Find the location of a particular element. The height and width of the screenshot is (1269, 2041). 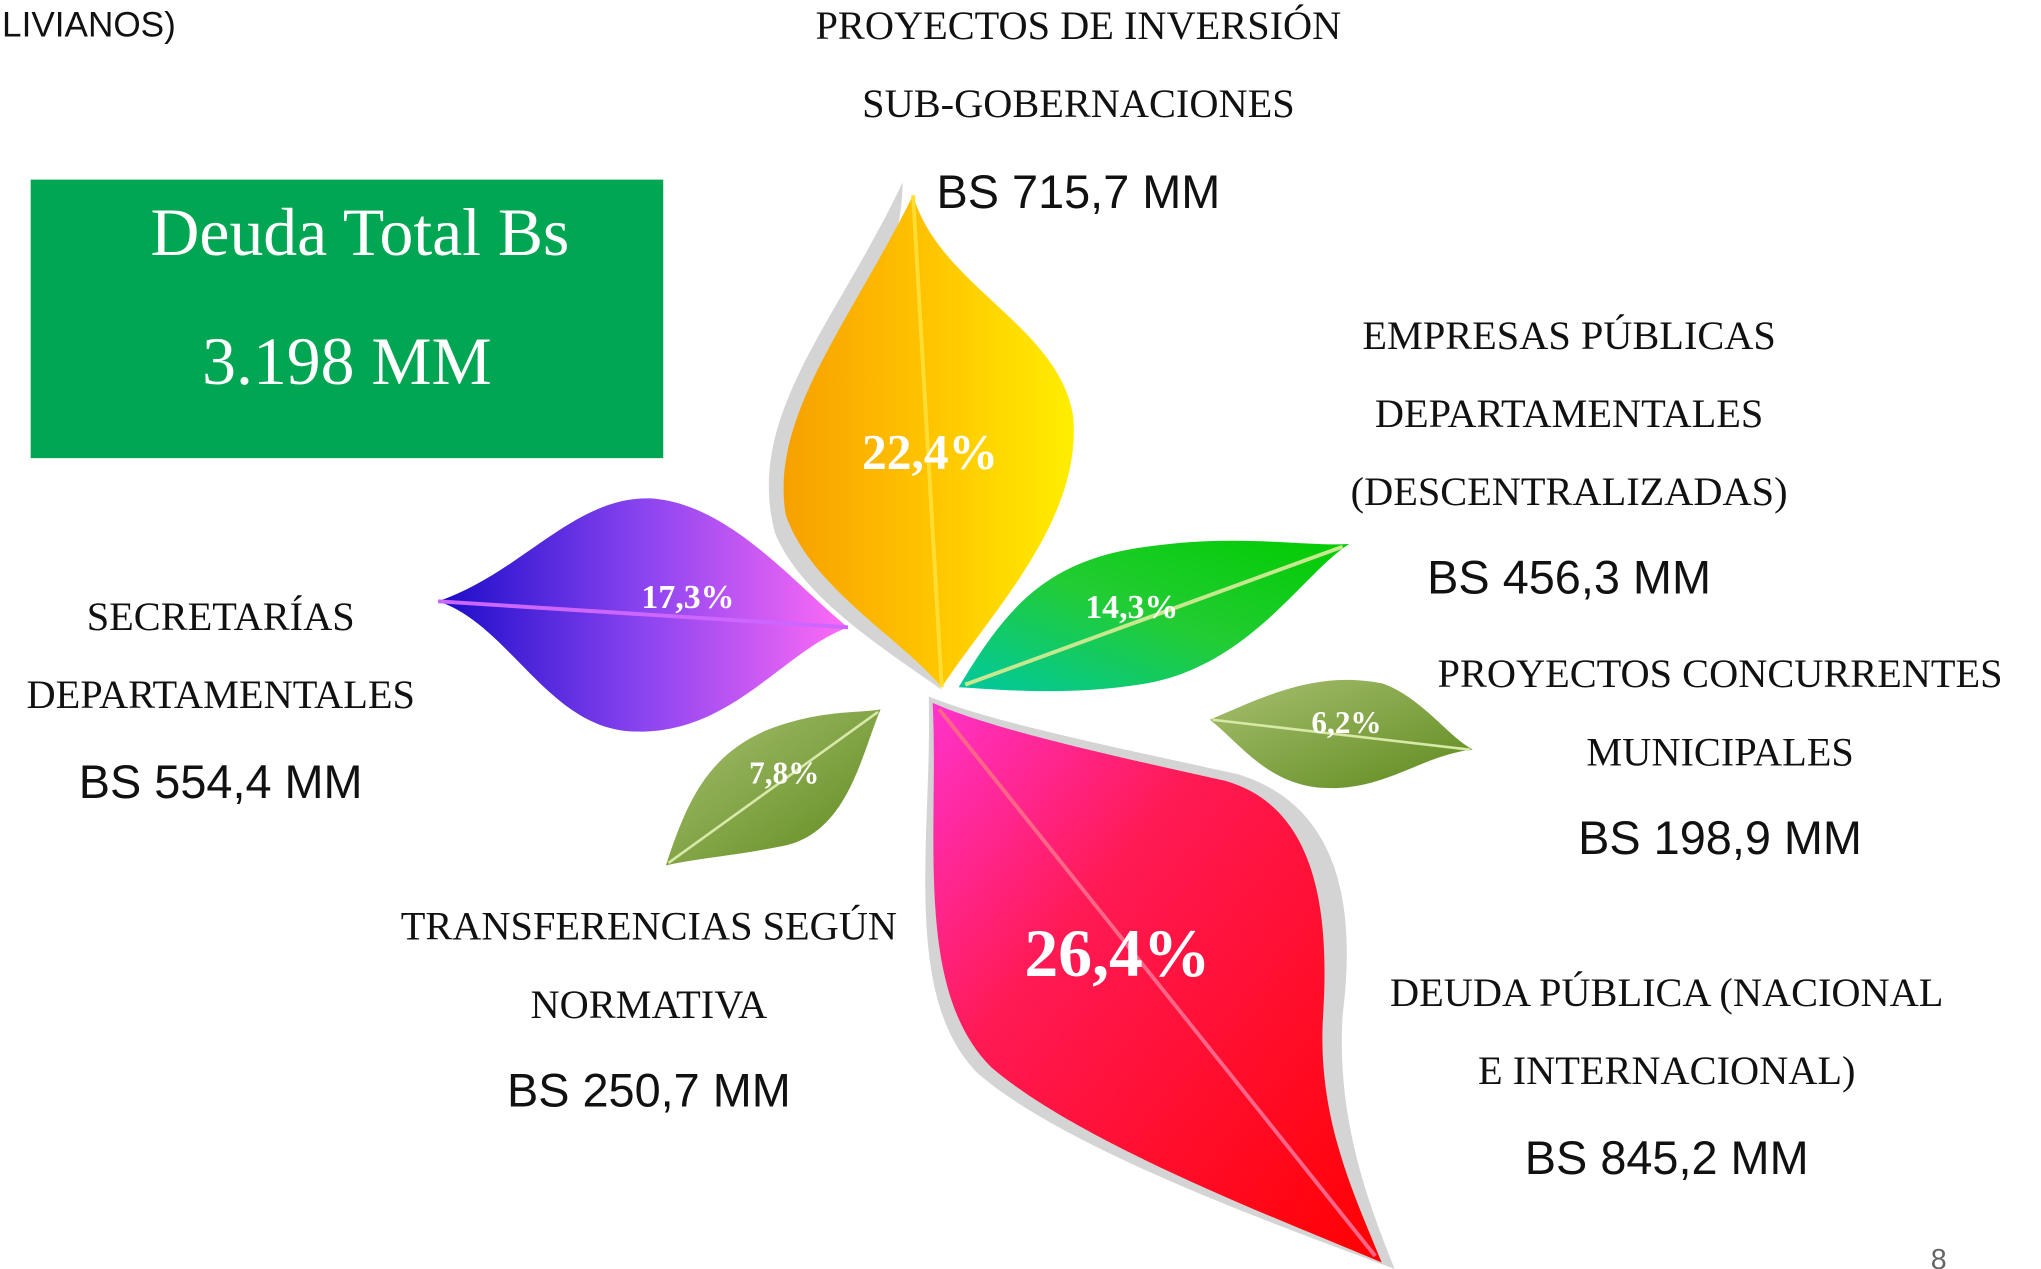

item-label: PROYECTOS DE INVERSIÓN is located at coordinates (1079, 25).